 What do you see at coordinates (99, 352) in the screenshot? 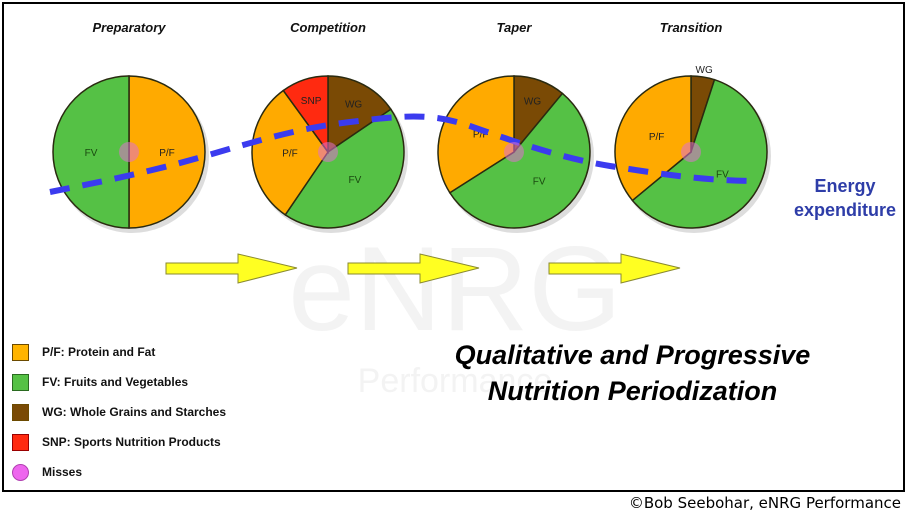
I see `legend-label: P/F: Protein and Fat` at bounding box center [99, 352].